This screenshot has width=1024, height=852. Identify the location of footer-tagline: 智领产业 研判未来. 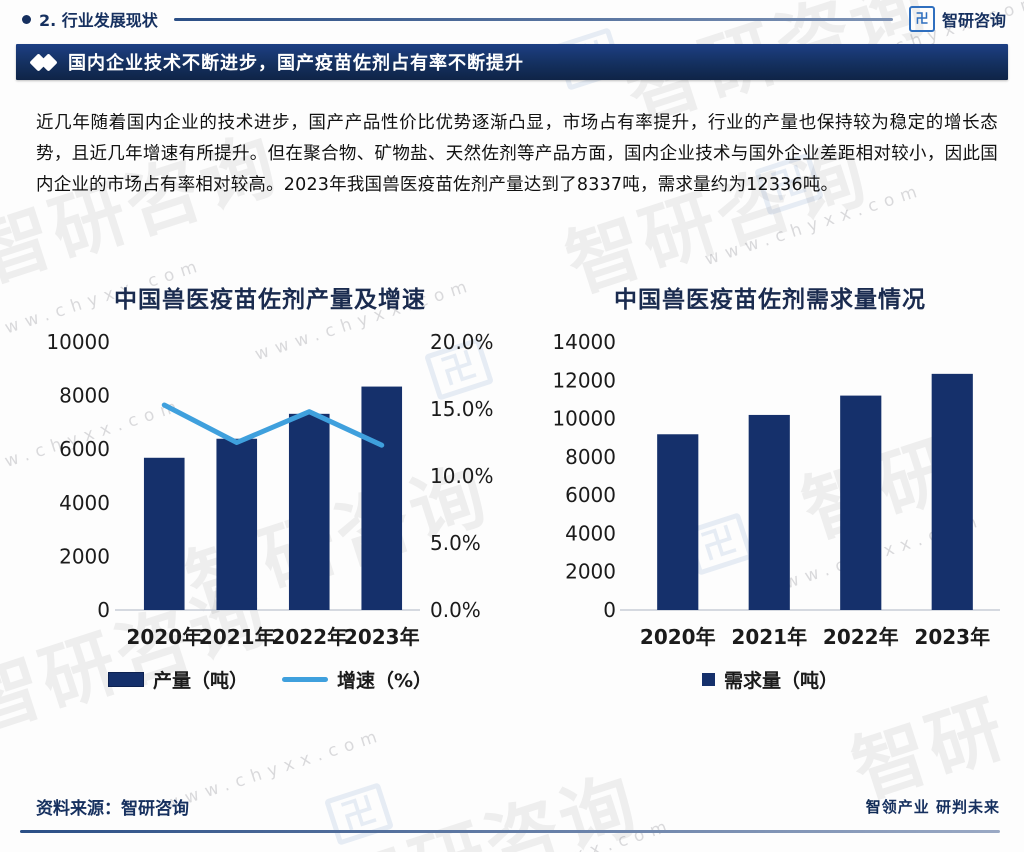
(933, 806).